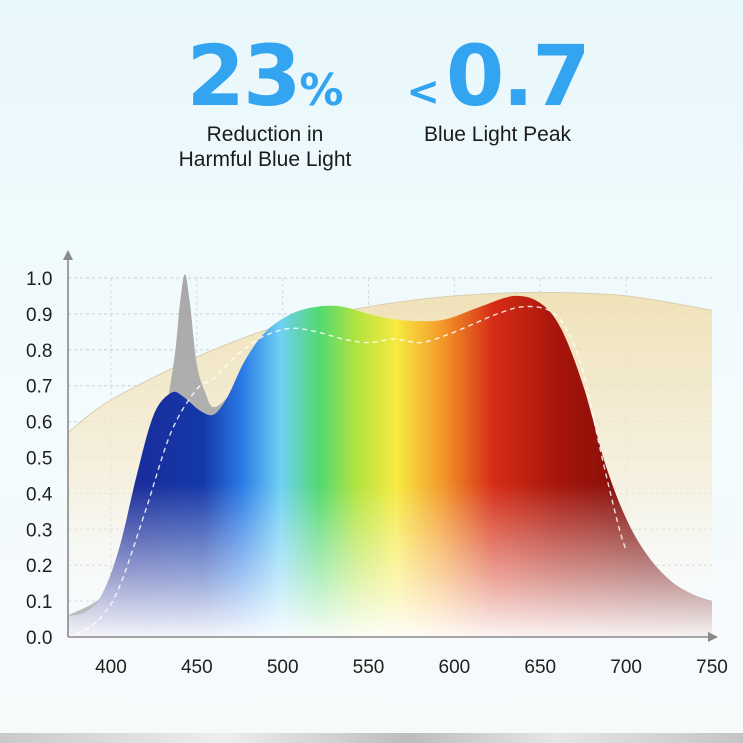 The image size is (743, 743). I want to click on stat-number: 23, so click(244, 76).